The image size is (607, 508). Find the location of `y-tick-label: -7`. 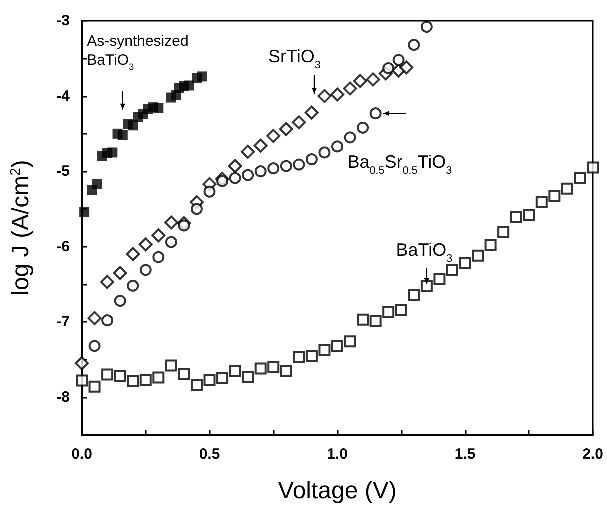

y-tick-label: -7 is located at coordinates (63, 322).